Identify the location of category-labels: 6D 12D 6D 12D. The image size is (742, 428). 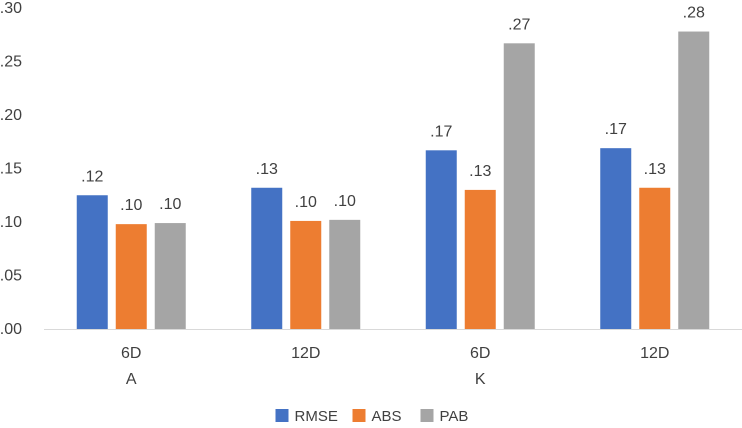
(395, 353).